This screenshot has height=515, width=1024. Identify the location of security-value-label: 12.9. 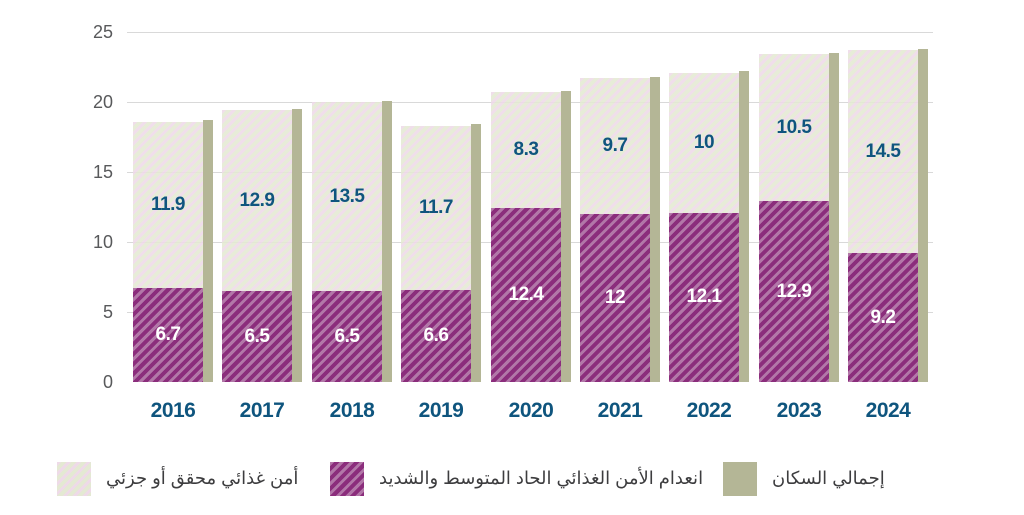
(257, 200).